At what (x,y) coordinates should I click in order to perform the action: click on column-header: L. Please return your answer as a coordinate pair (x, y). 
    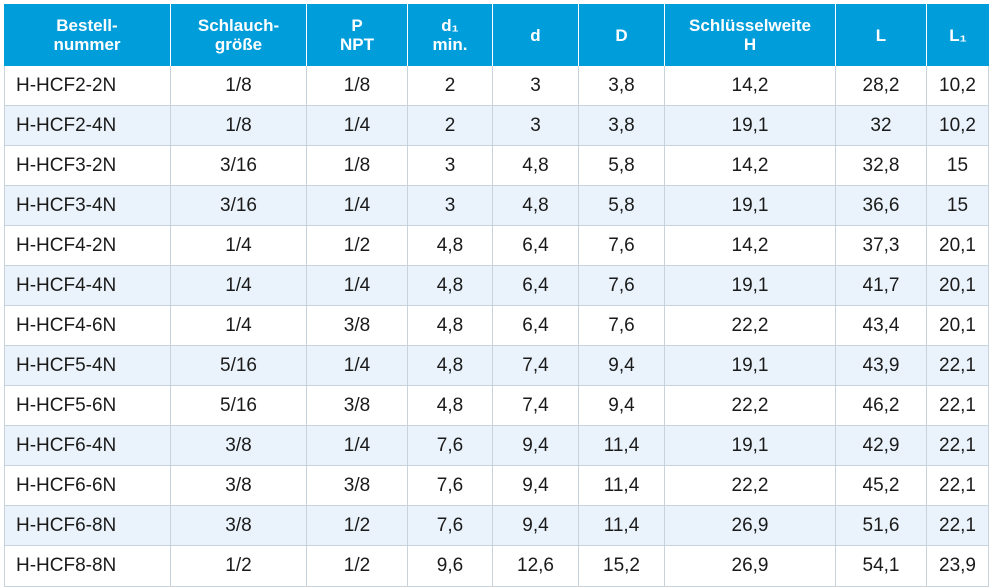
    Looking at the image, I should click on (881, 35).